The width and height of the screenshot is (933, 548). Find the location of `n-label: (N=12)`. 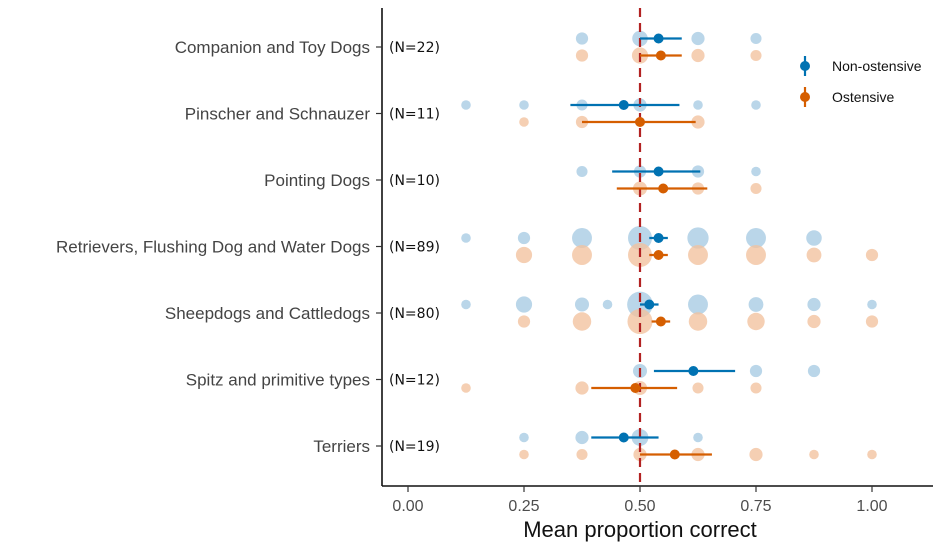

n-label: (N=12) is located at coordinates (414, 381).